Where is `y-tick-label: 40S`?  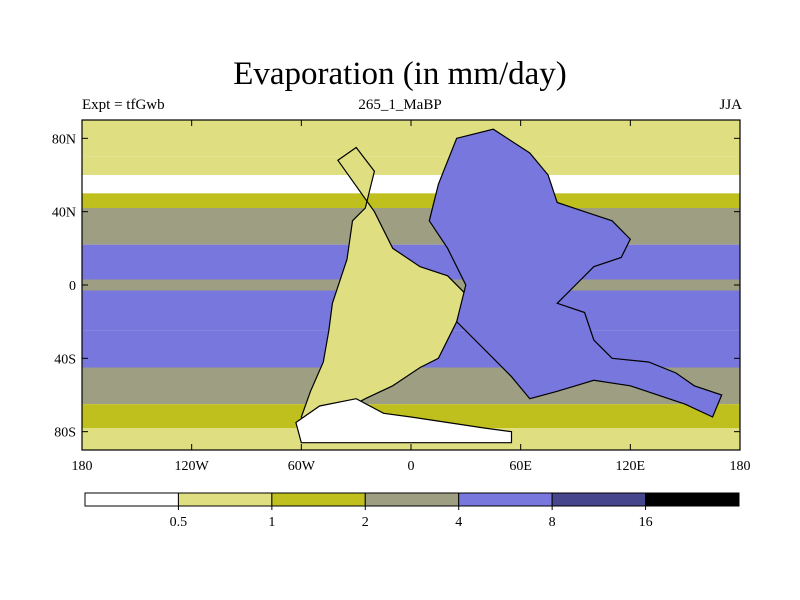
y-tick-label: 40S is located at coordinates (65, 359).